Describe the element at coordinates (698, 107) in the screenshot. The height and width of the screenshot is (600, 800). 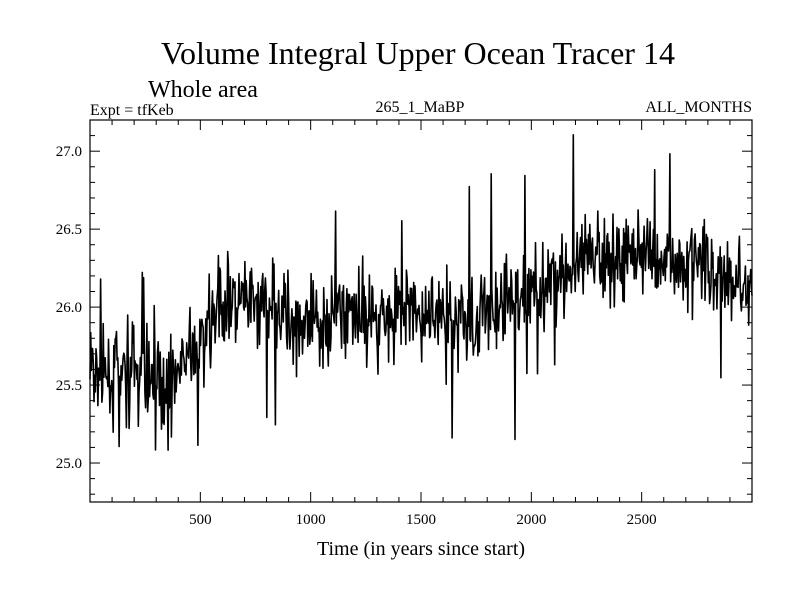
I see `months-label: ALL_MONTHS` at that location.